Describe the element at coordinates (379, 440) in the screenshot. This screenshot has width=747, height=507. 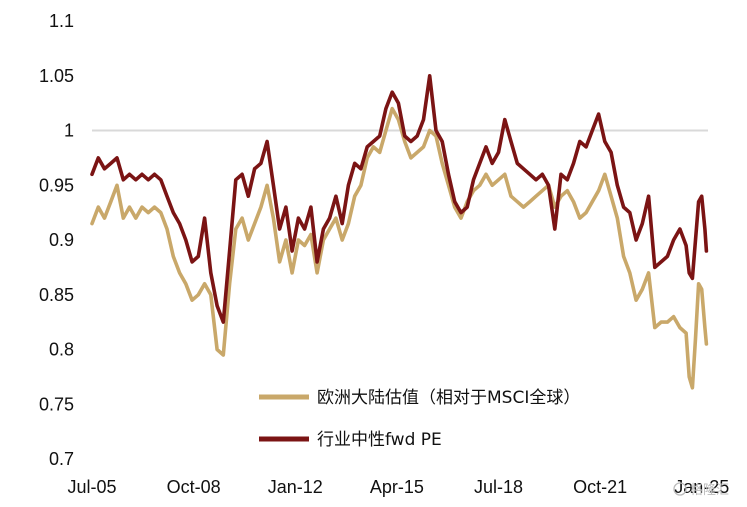
I see `legend-label-2: 行业中性fwd PE` at that location.